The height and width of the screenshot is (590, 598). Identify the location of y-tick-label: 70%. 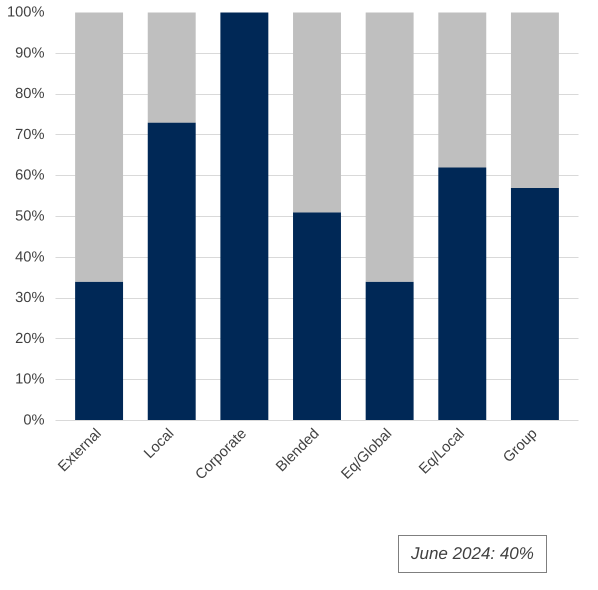
(30, 134).